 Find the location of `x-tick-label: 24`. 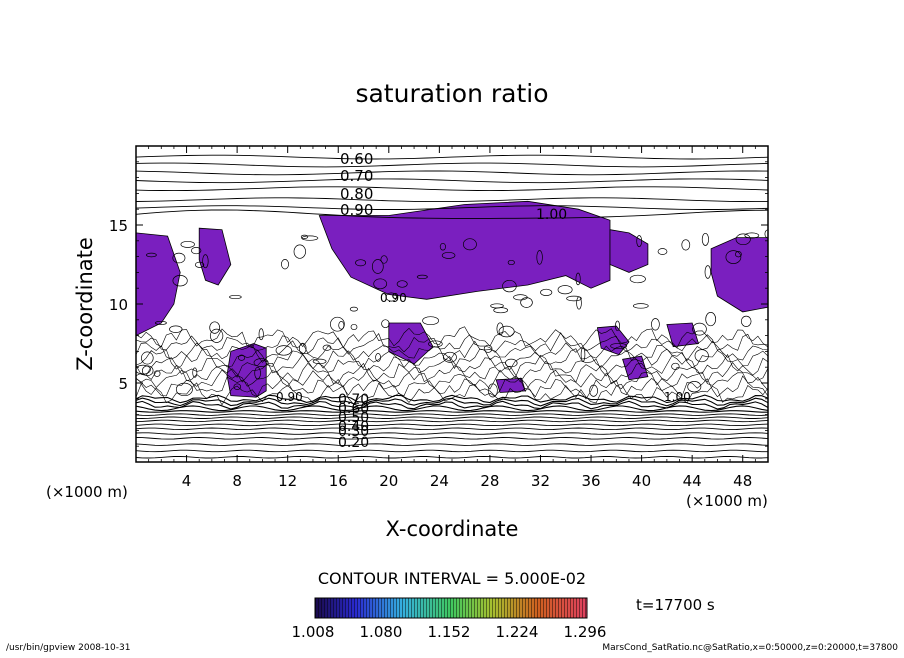

x-tick-label: 24 is located at coordinates (439, 481).